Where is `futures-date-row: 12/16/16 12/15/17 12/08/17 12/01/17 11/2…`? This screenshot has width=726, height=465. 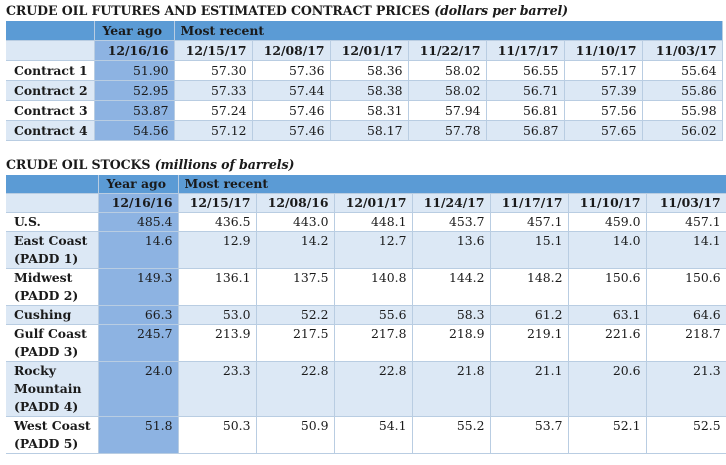 futures-date-row: 12/16/16 12/15/17 12/08/17 12/01/17 11/2… is located at coordinates (364, 50).